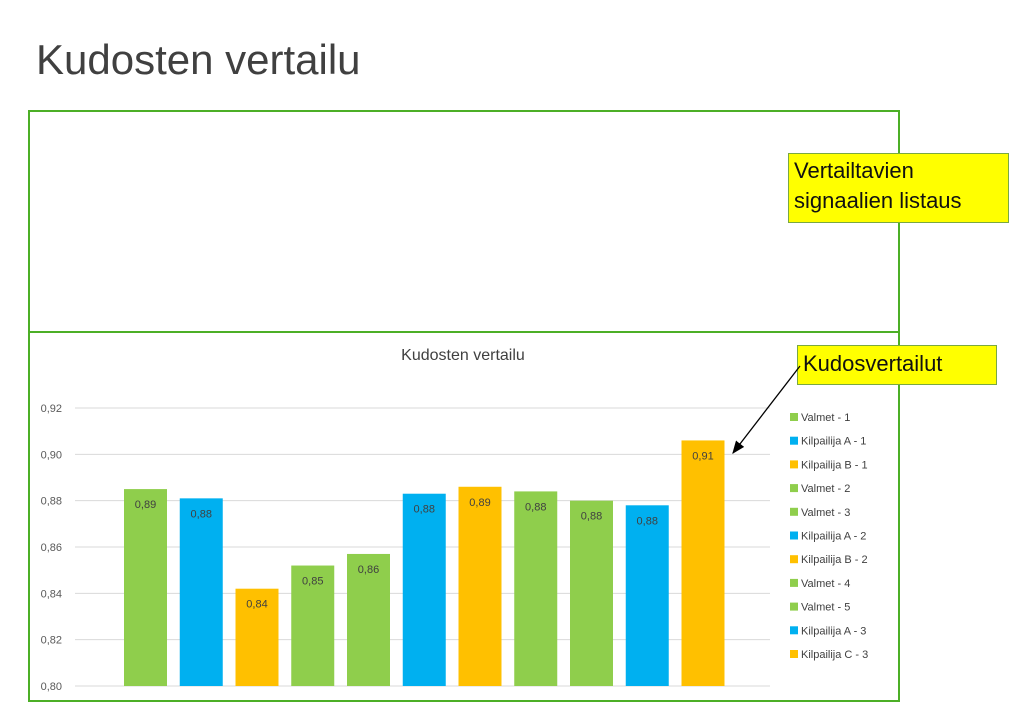 The width and height of the screenshot is (1024, 720). What do you see at coordinates (833, 631) in the screenshot?
I see `legend-label: Kilpailija A - 3` at bounding box center [833, 631].